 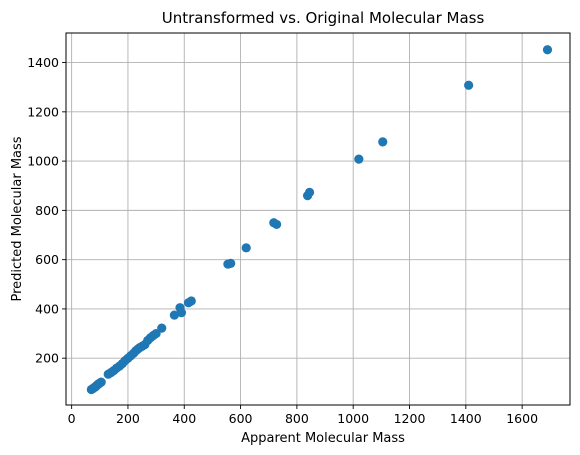 I want to click on x-tick-label: 1600, so click(x=522, y=418).